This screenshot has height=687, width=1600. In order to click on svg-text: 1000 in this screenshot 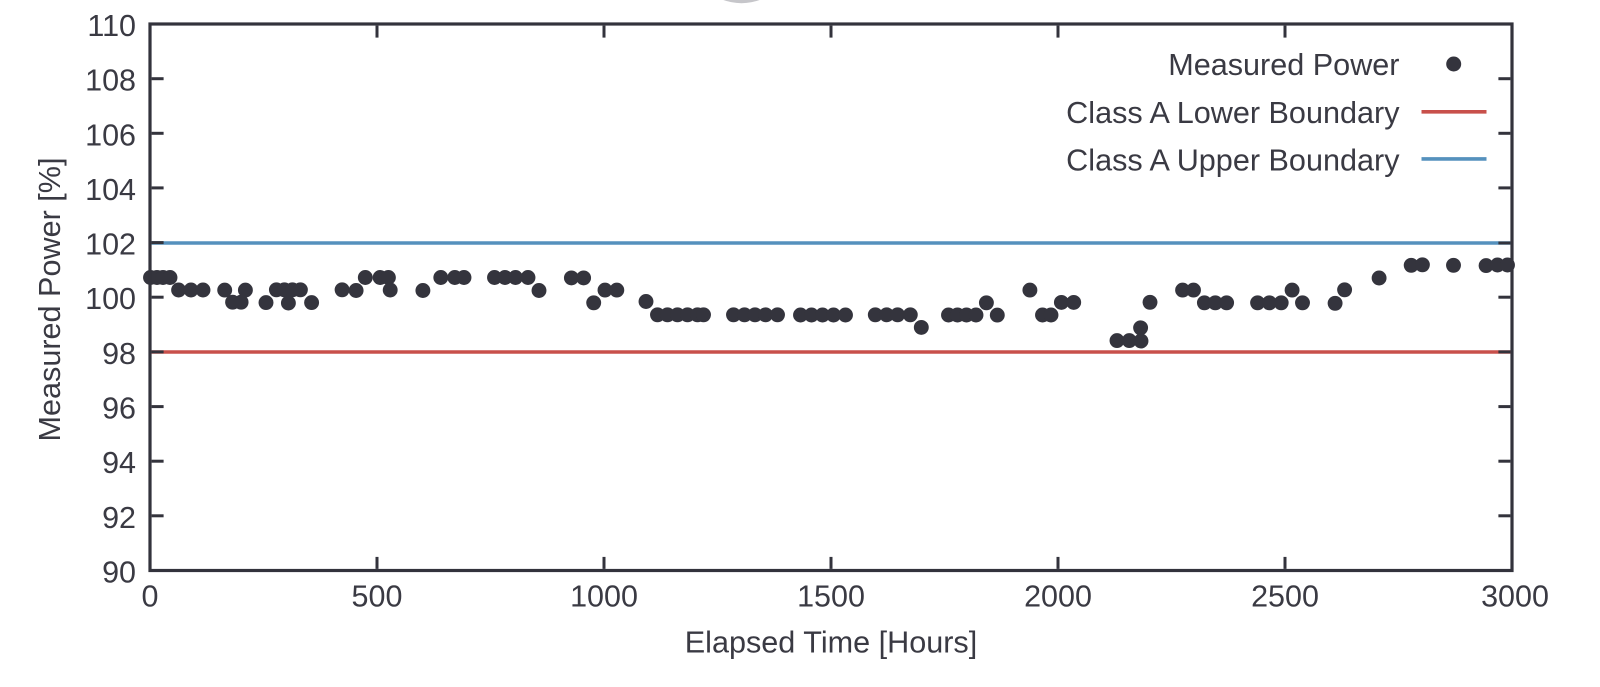, I will do `click(604, 597)`.